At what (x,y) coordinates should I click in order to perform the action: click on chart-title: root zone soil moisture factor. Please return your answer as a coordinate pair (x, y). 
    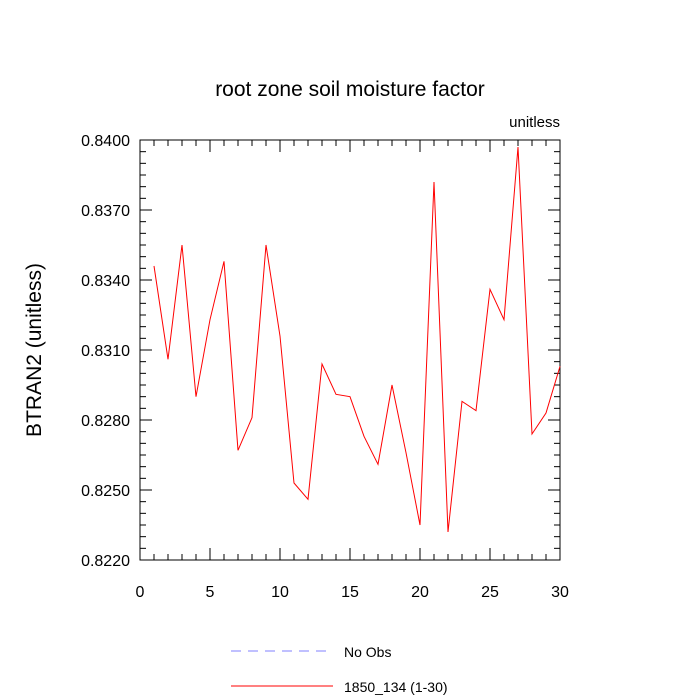
    Looking at the image, I should click on (350, 89).